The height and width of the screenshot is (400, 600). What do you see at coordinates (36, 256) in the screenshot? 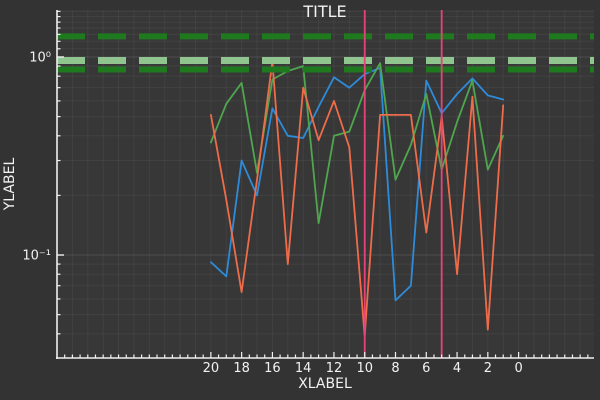
I see `y-tick-label: 10⁻¹` at bounding box center [36, 256].